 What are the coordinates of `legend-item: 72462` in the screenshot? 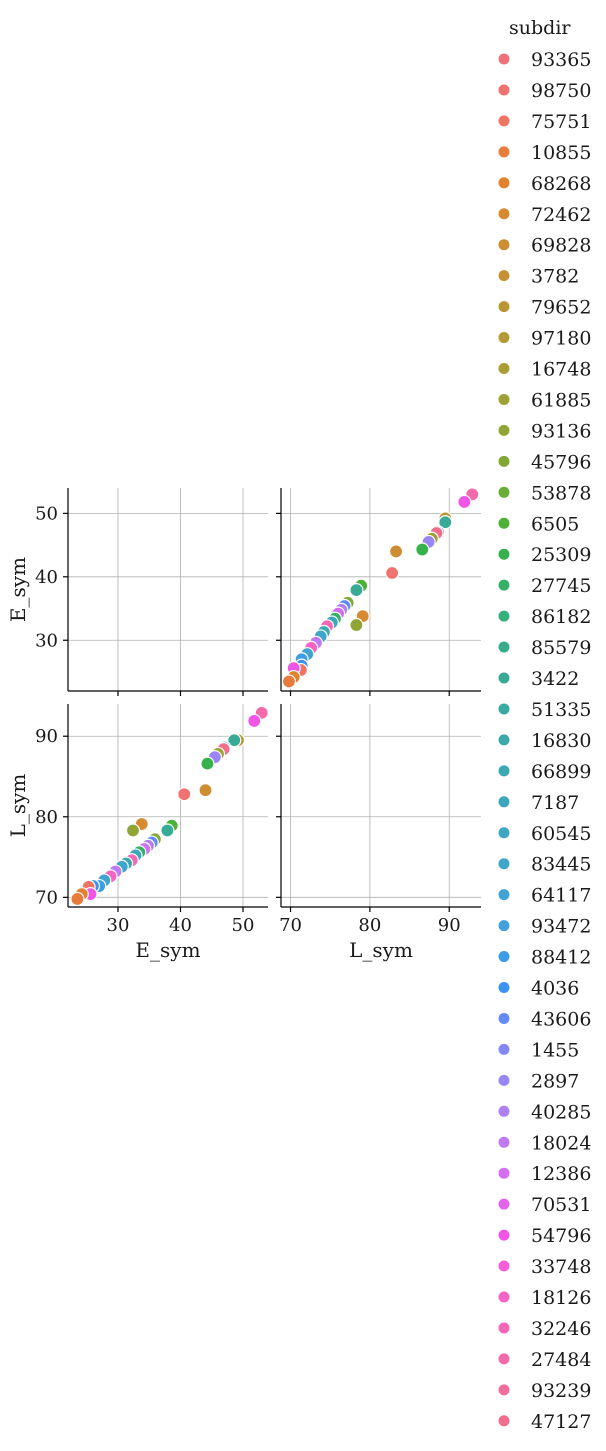 It's located at (544, 215).